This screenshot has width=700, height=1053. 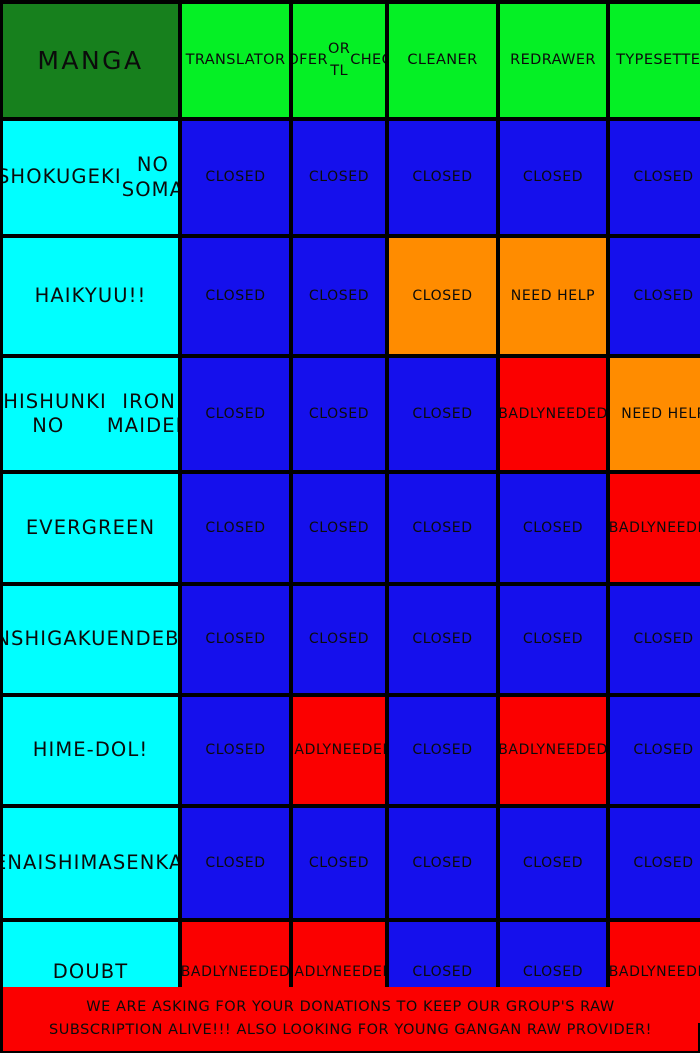 I want to click on text-line: DATENSHI, so click(x=25, y=639).